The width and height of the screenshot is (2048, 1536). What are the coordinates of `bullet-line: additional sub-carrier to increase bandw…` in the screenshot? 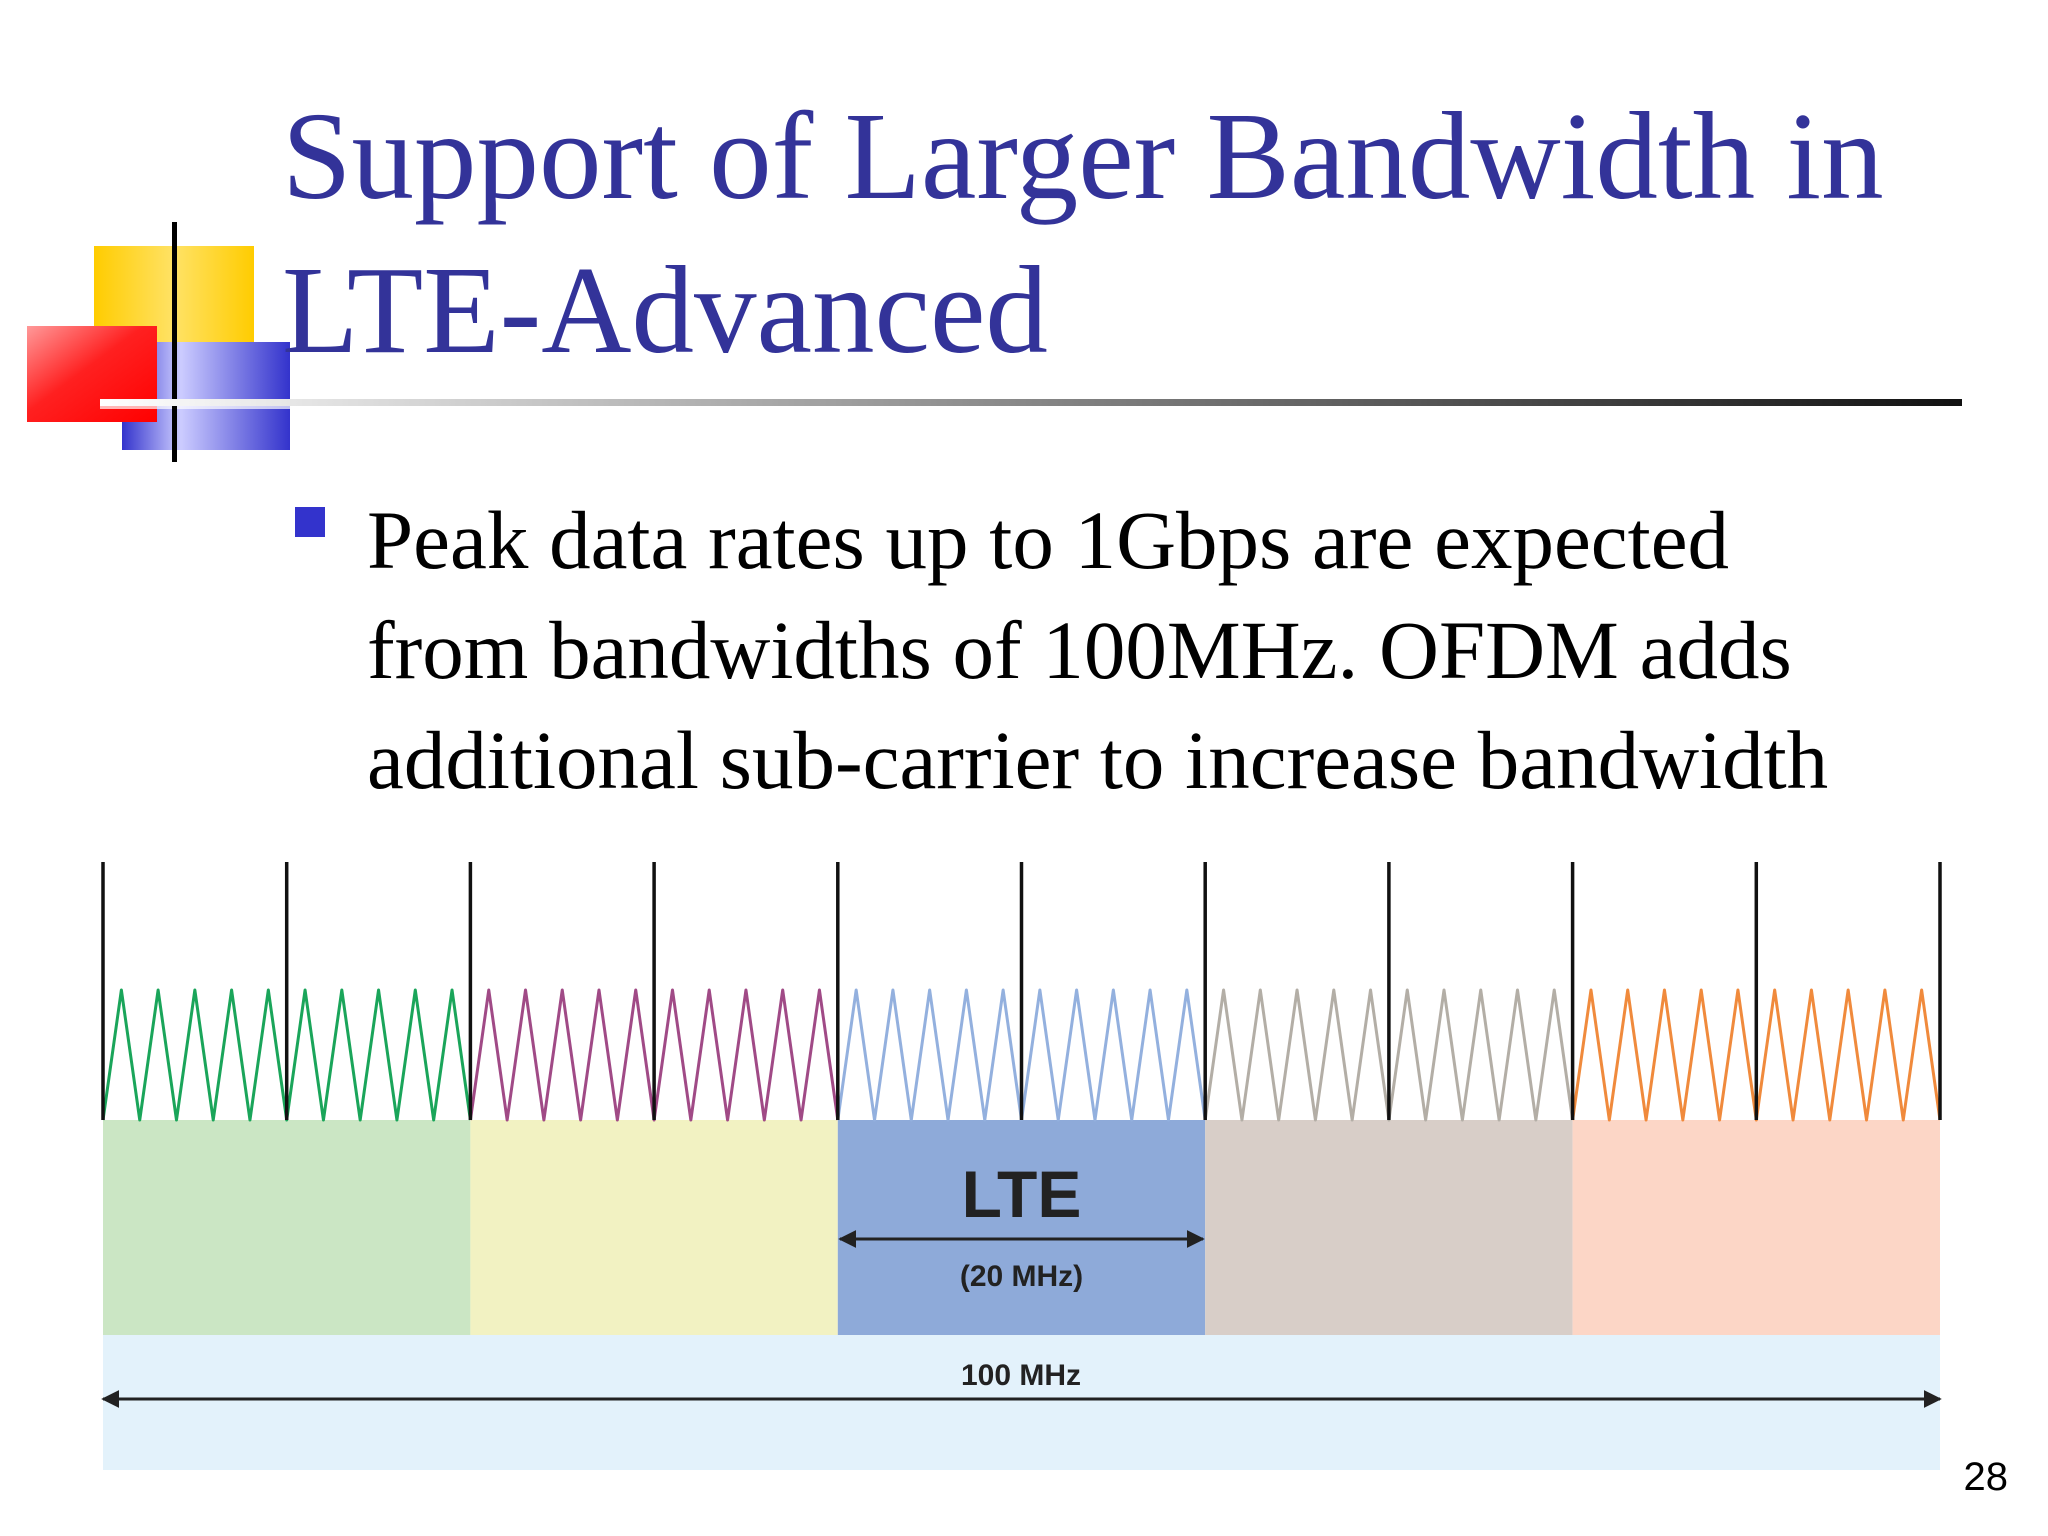 It's located at (1098, 760).